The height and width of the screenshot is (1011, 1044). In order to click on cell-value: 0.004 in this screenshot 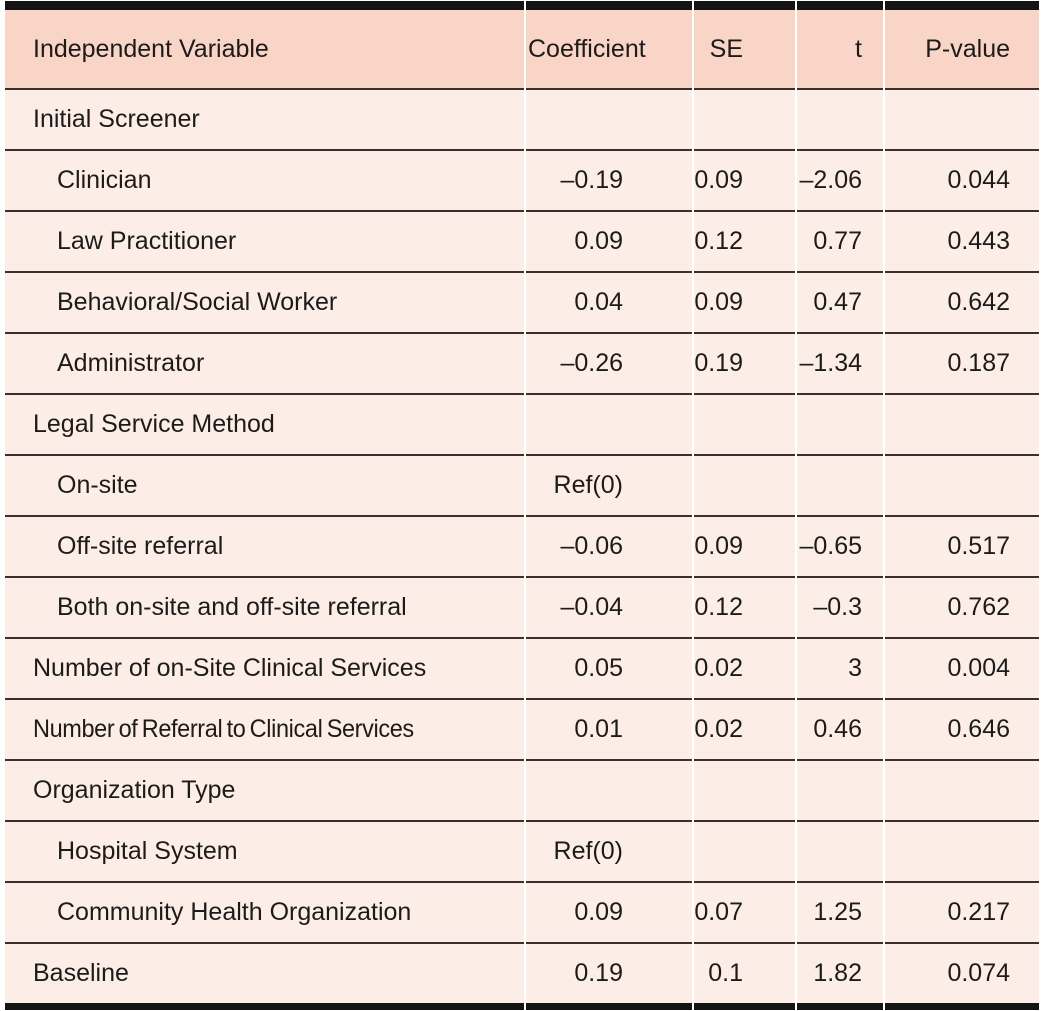, I will do `click(978, 668)`.